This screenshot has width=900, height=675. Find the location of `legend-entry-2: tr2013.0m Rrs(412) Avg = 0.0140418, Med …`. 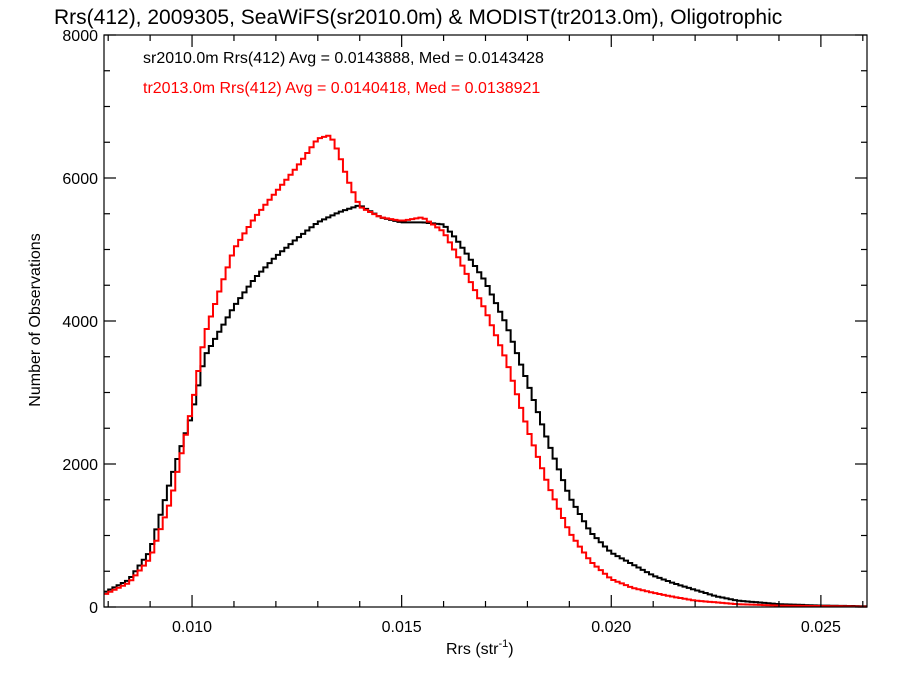

legend-entry-2: tr2013.0m Rrs(412) Avg = 0.0140418, Med … is located at coordinates (341, 88).